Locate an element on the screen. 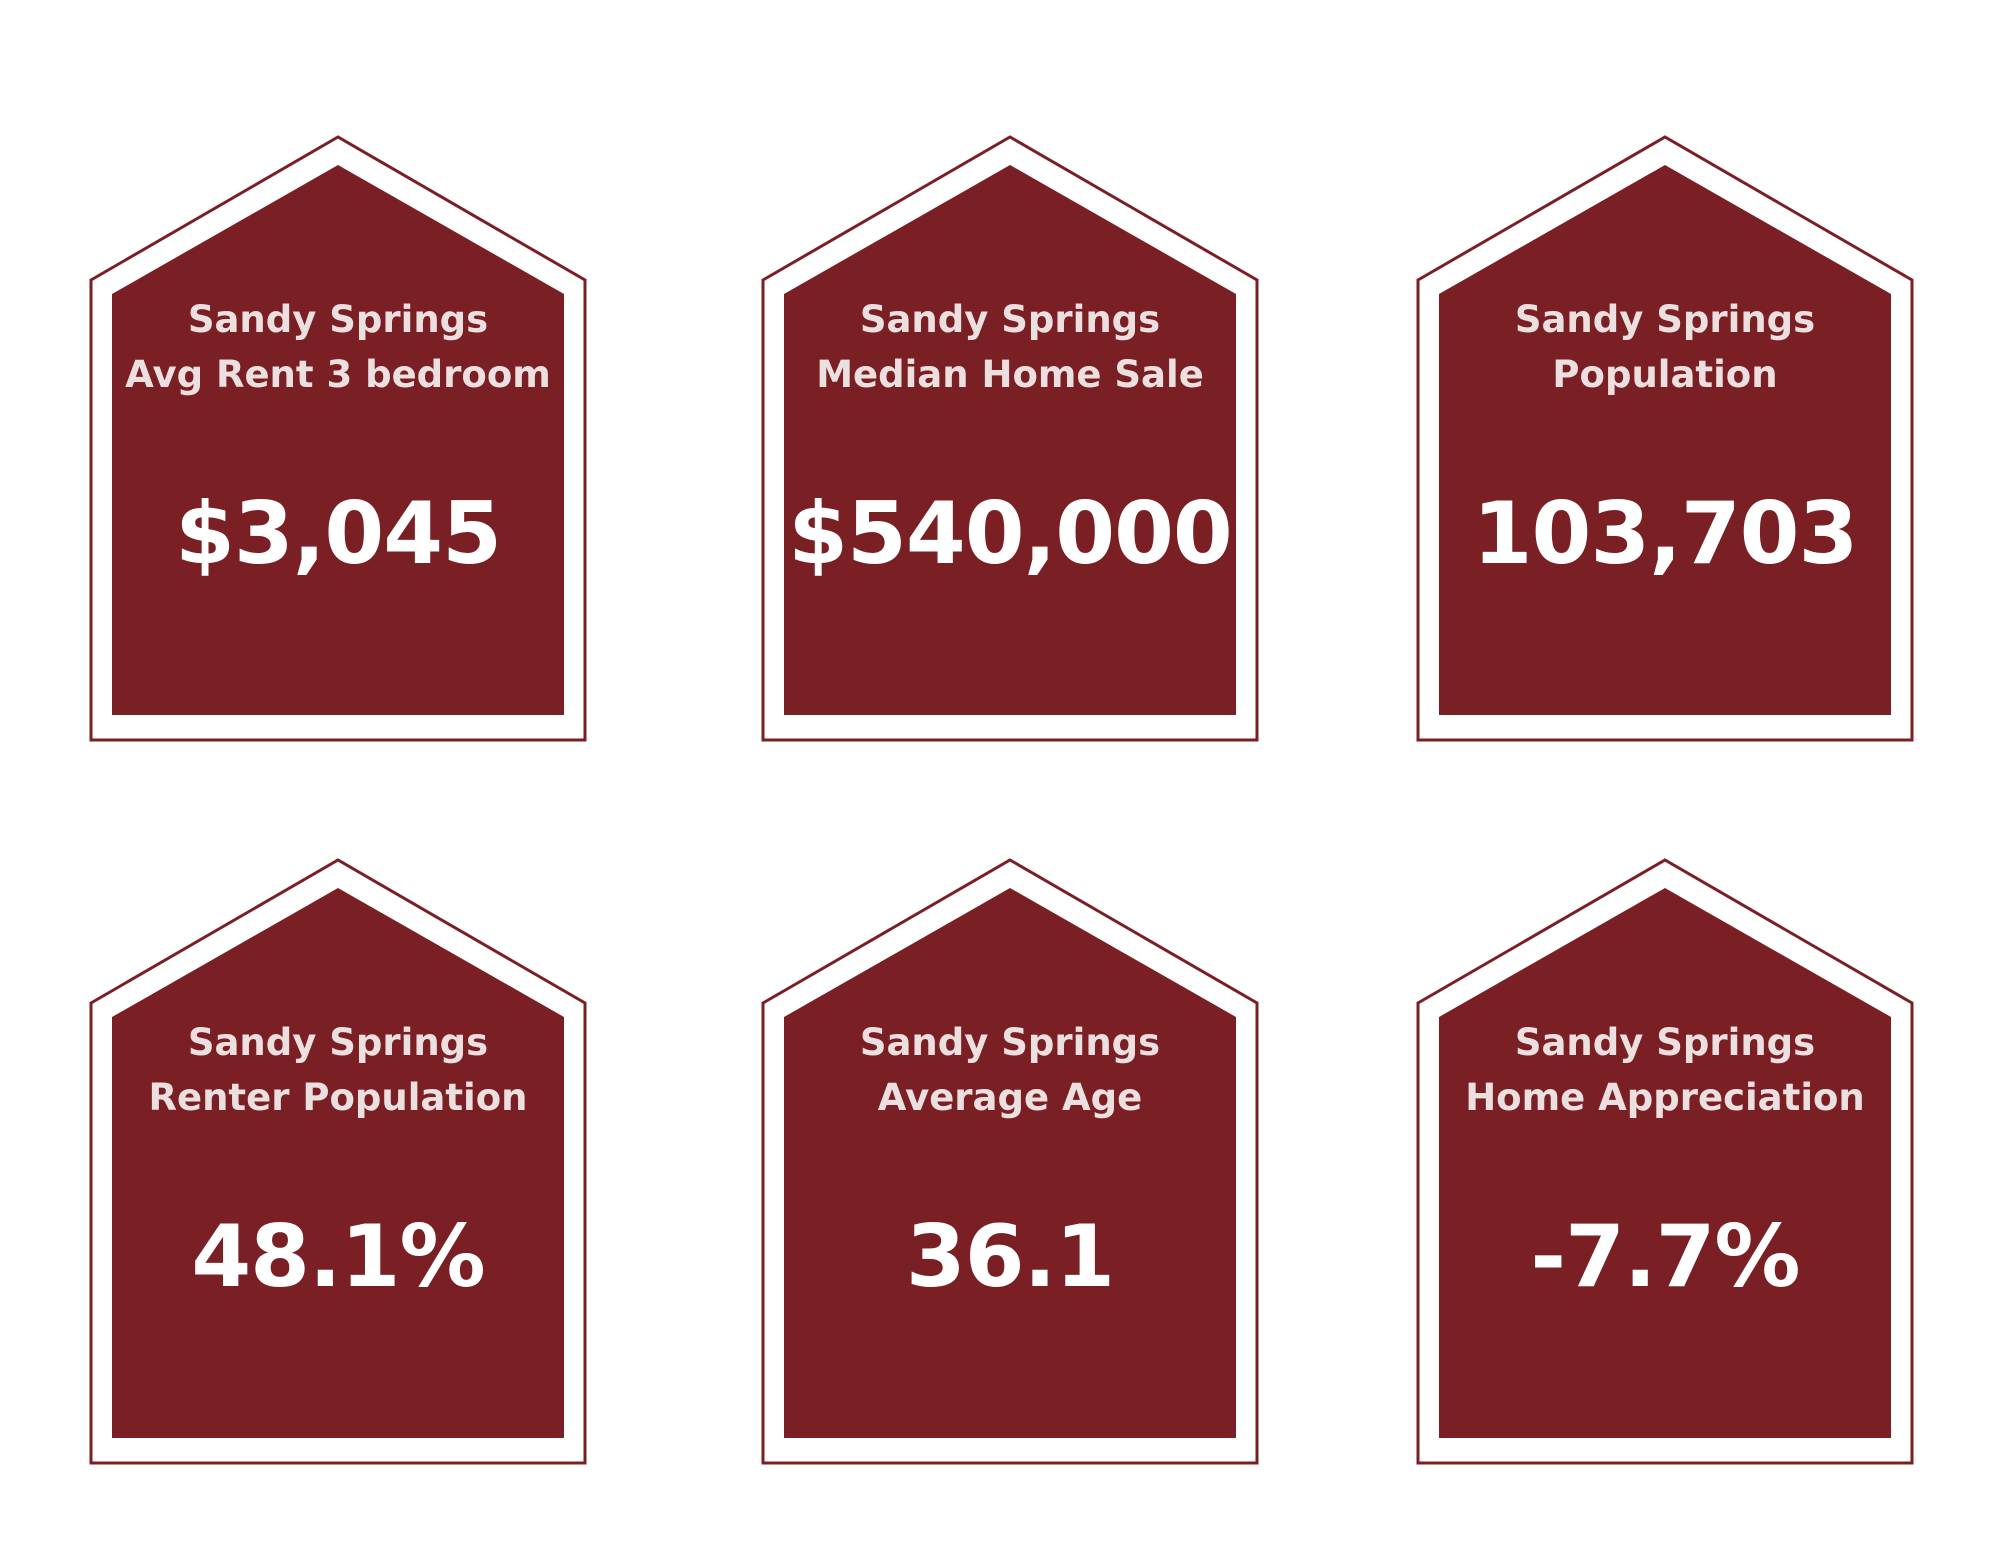 The width and height of the screenshot is (2000, 1545). card-metric: Renter Population is located at coordinates (338, 1097).